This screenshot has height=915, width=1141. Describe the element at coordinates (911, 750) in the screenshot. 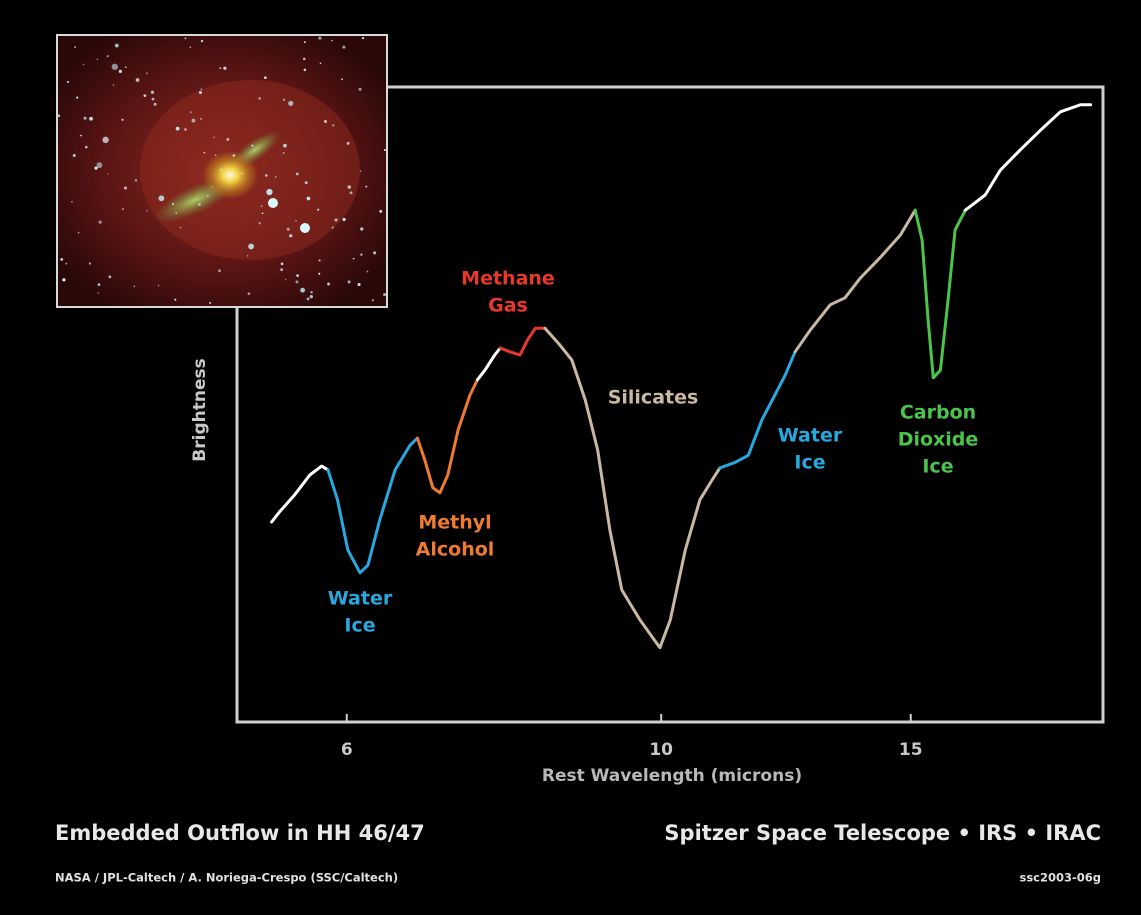

I see `x-tick-label: 15` at that location.